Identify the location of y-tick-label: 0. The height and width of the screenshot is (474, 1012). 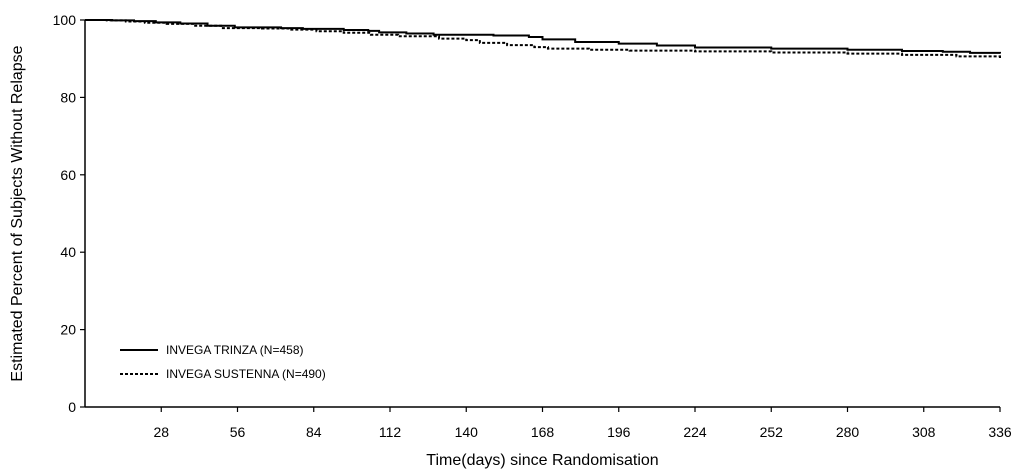
(72, 407).